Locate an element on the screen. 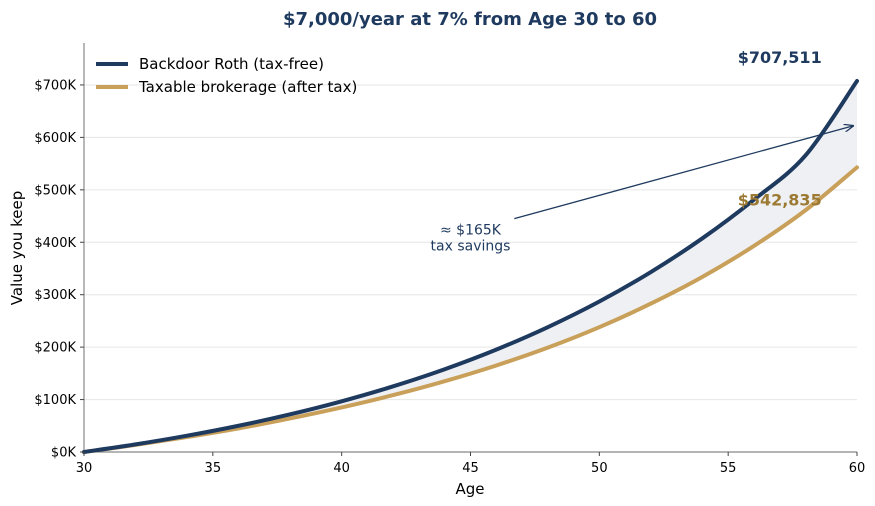  x-tick-label: 30 is located at coordinates (84, 468).